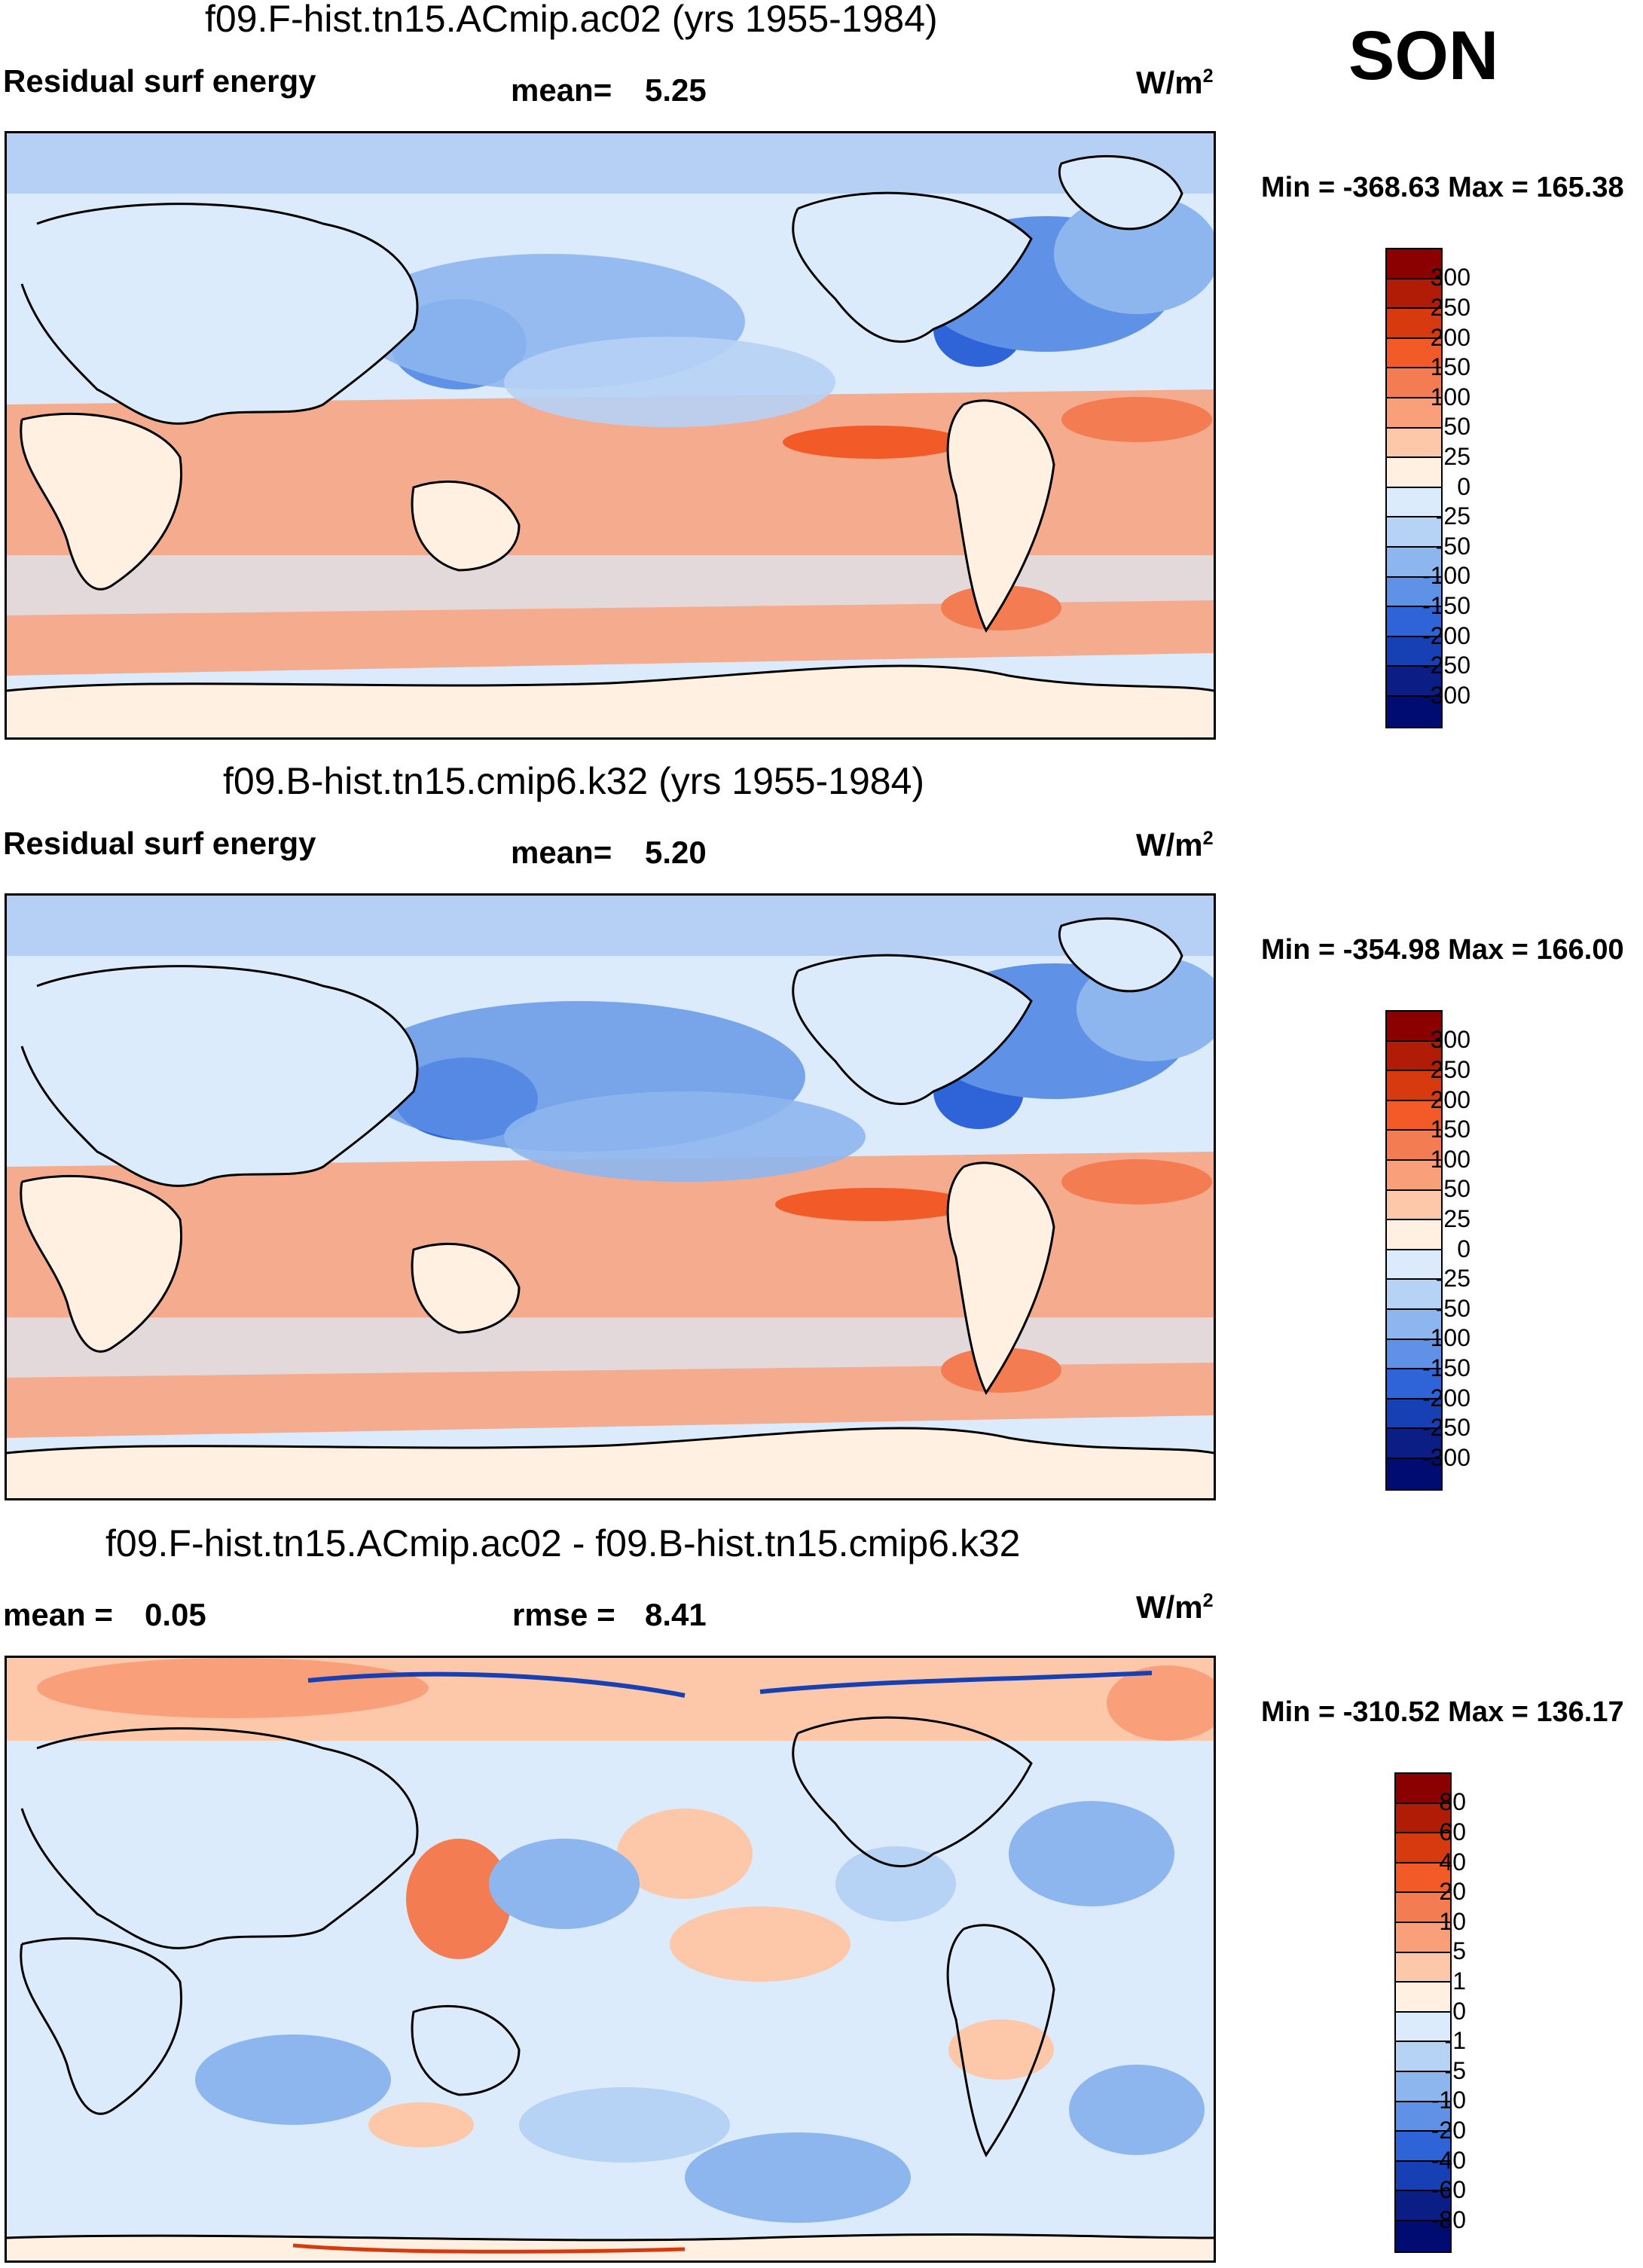 The image size is (1643, 2268). I want to click on colorbar-tick-label: 80, so click(1452, 1802).